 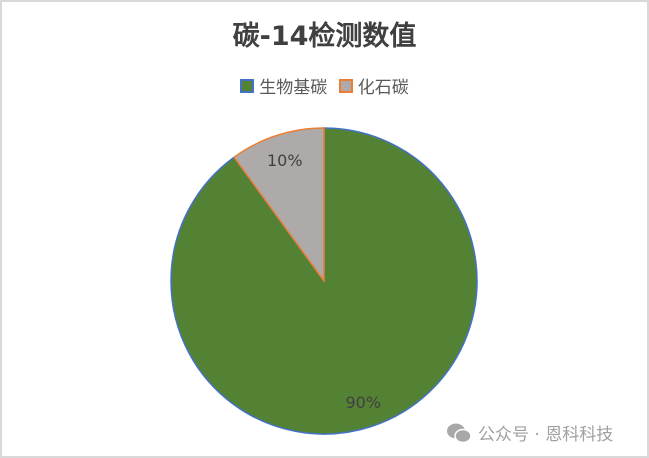 What do you see at coordinates (383, 88) in the screenshot?
I see `legend-label: 化石碳` at bounding box center [383, 88].